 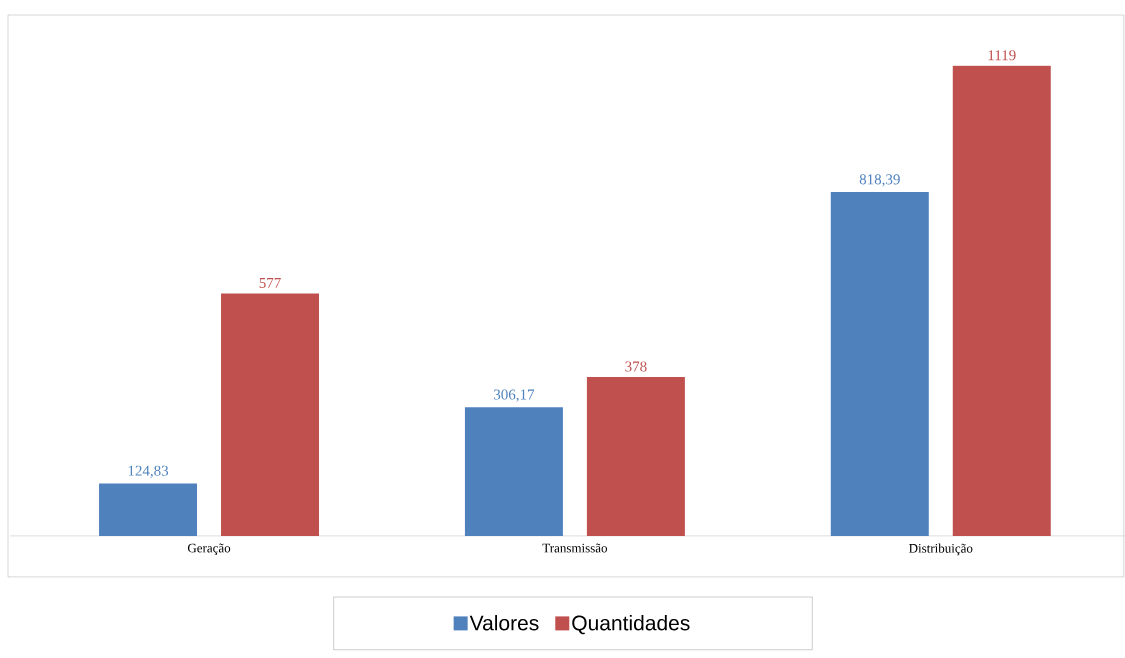 I want to click on x-tick-label: Geração, so click(x=209, y=549).